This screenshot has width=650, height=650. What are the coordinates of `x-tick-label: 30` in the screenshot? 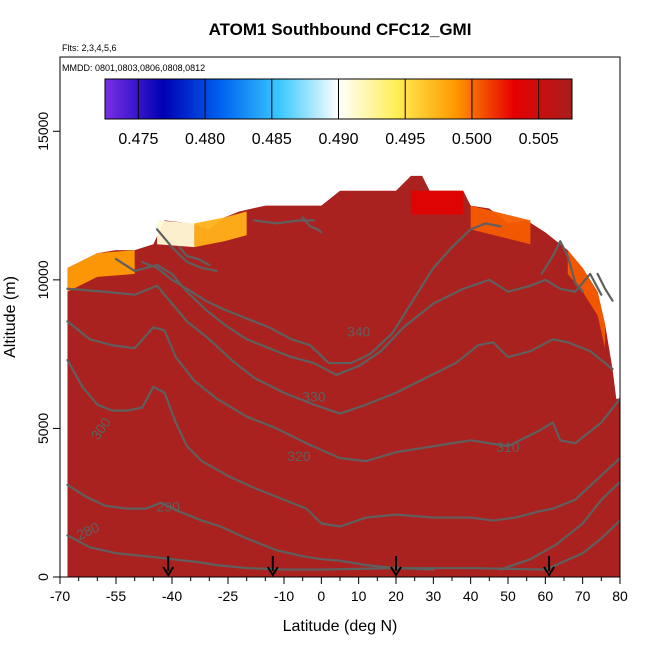 It's located at (434, 596).